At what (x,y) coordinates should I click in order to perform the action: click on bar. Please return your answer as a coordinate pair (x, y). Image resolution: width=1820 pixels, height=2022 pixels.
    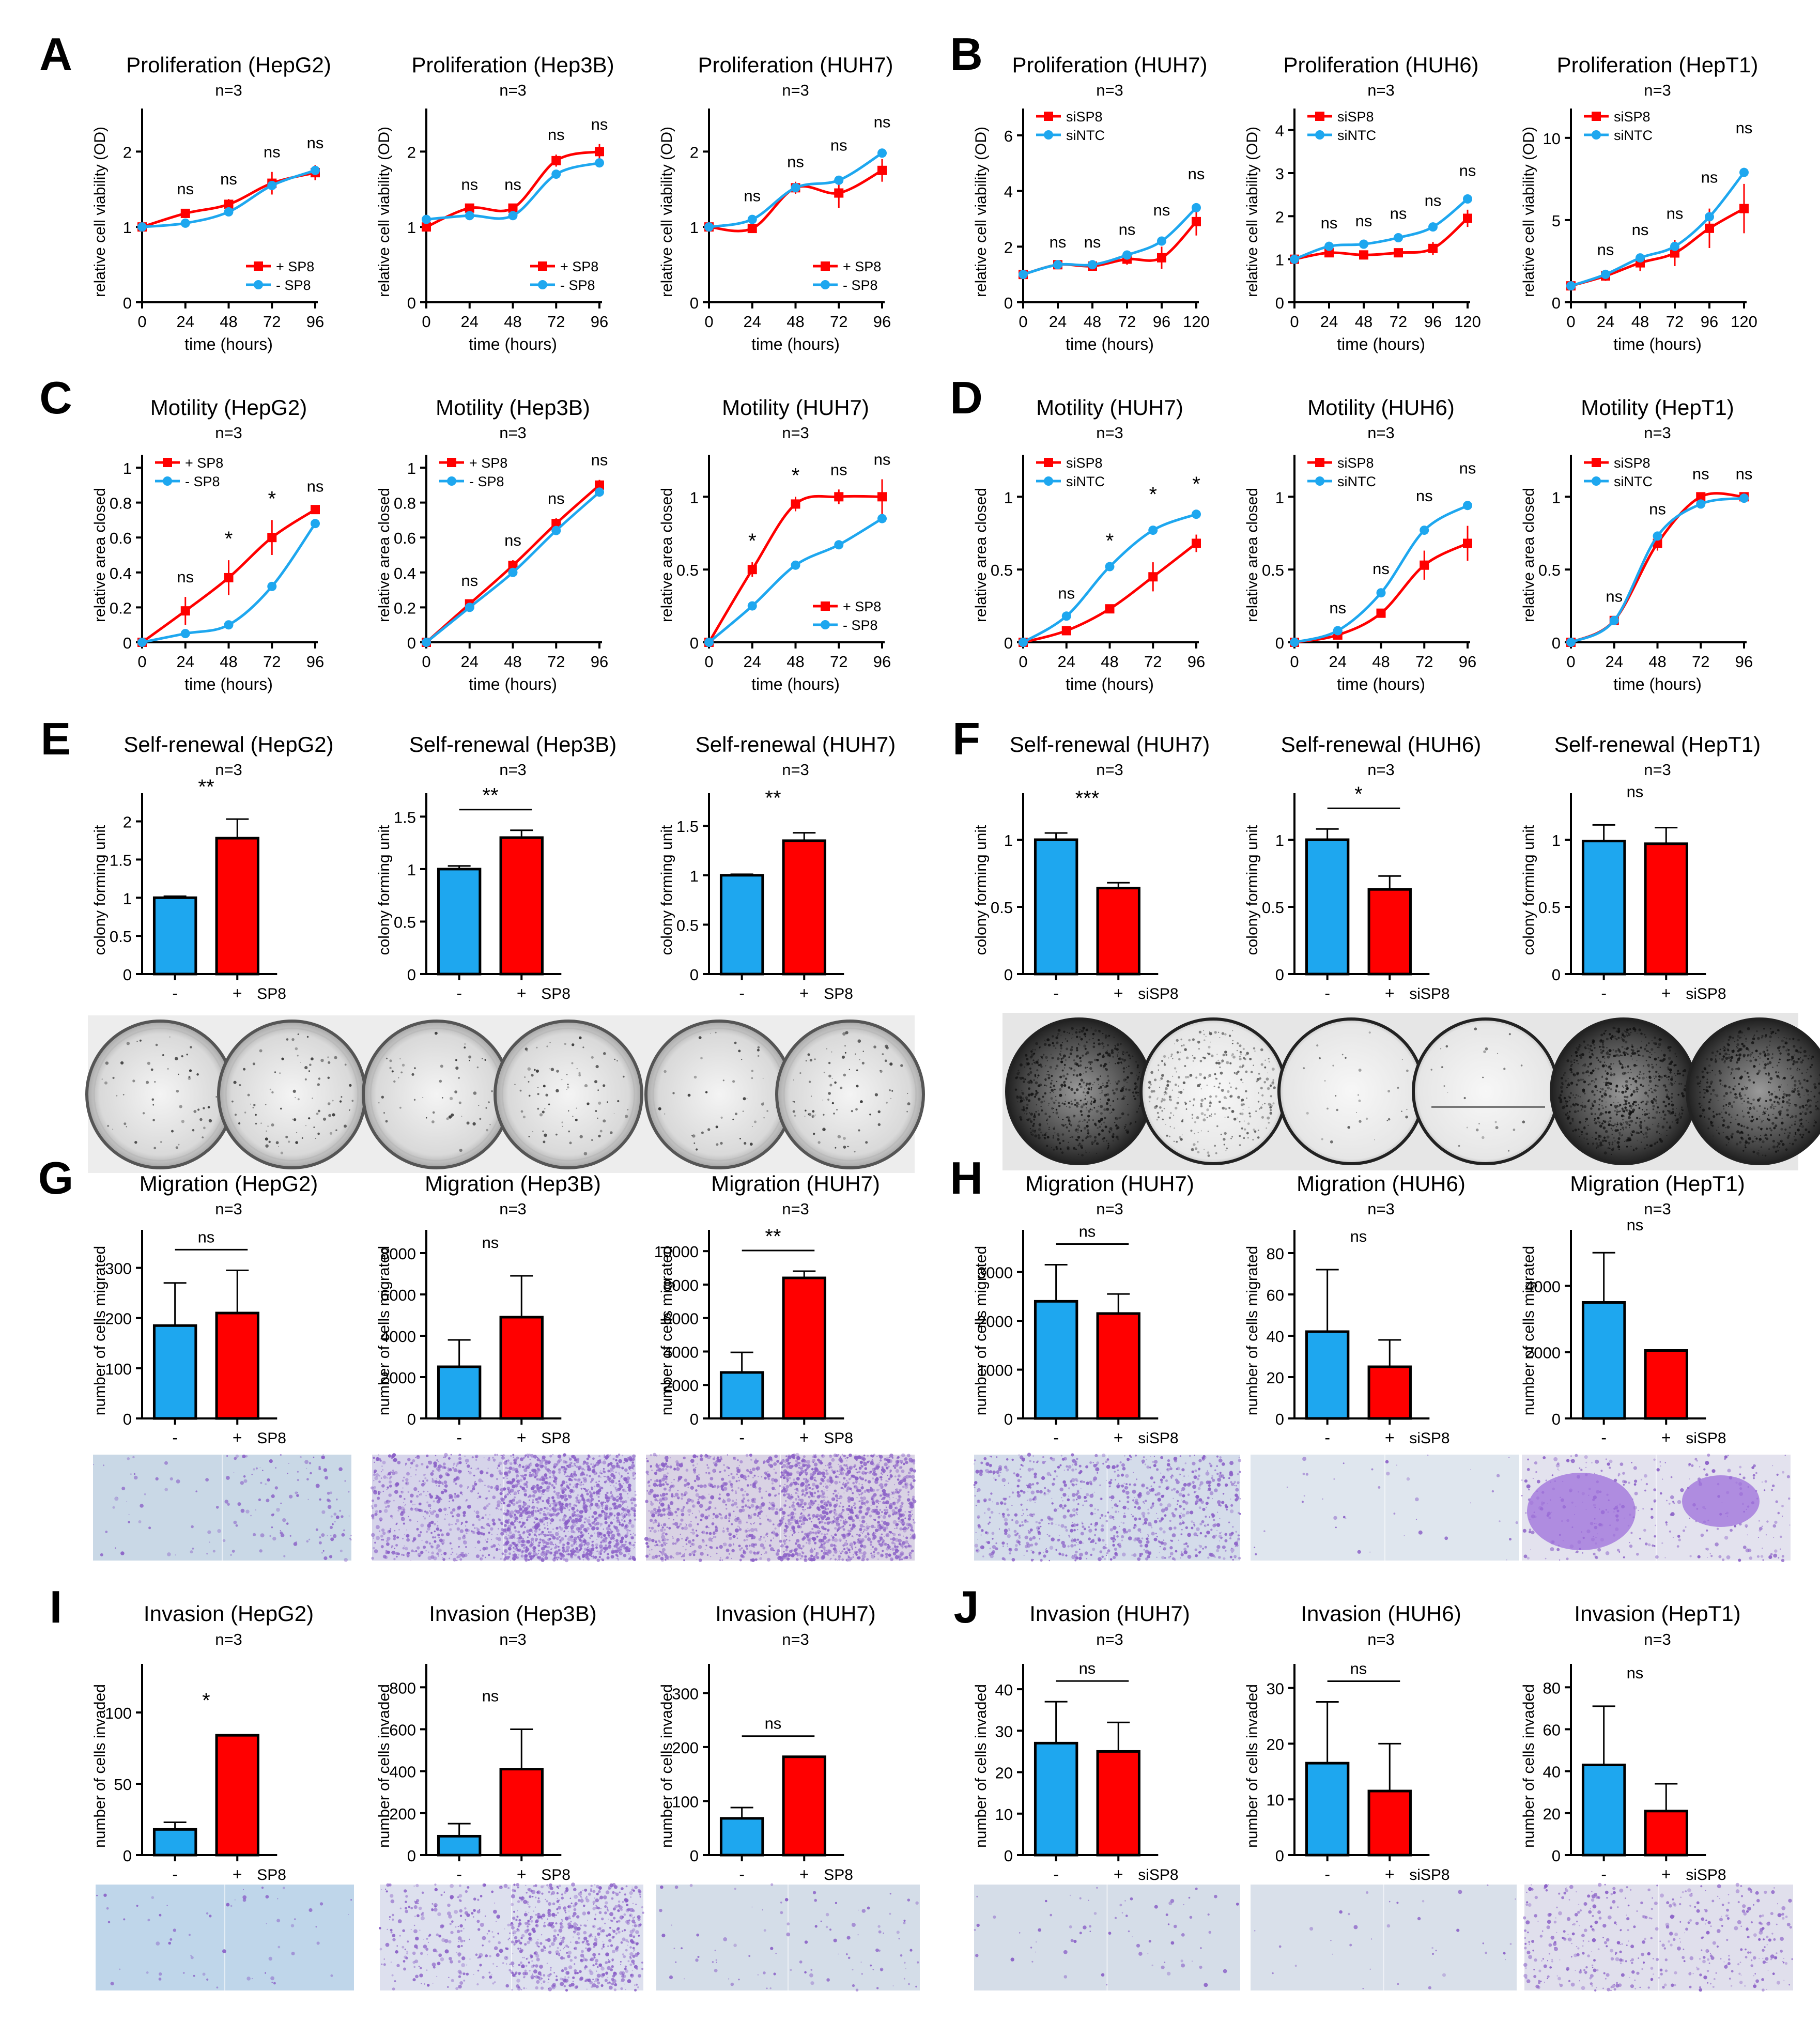
    Looking at the image, I should click on (1056, 1360).